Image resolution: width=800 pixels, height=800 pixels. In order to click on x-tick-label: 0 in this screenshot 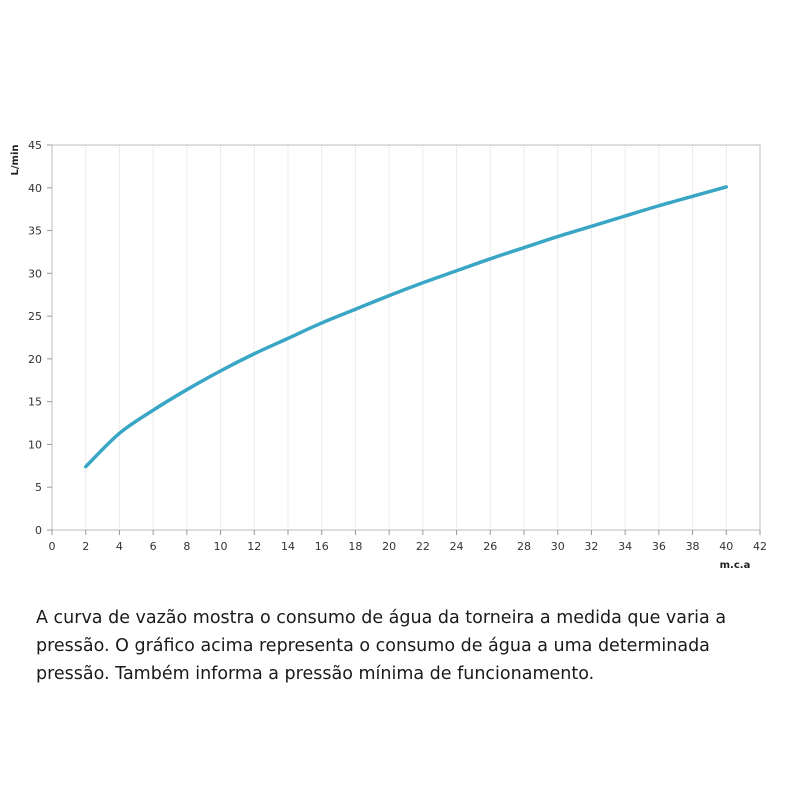, I will do `click(52, 546)`.